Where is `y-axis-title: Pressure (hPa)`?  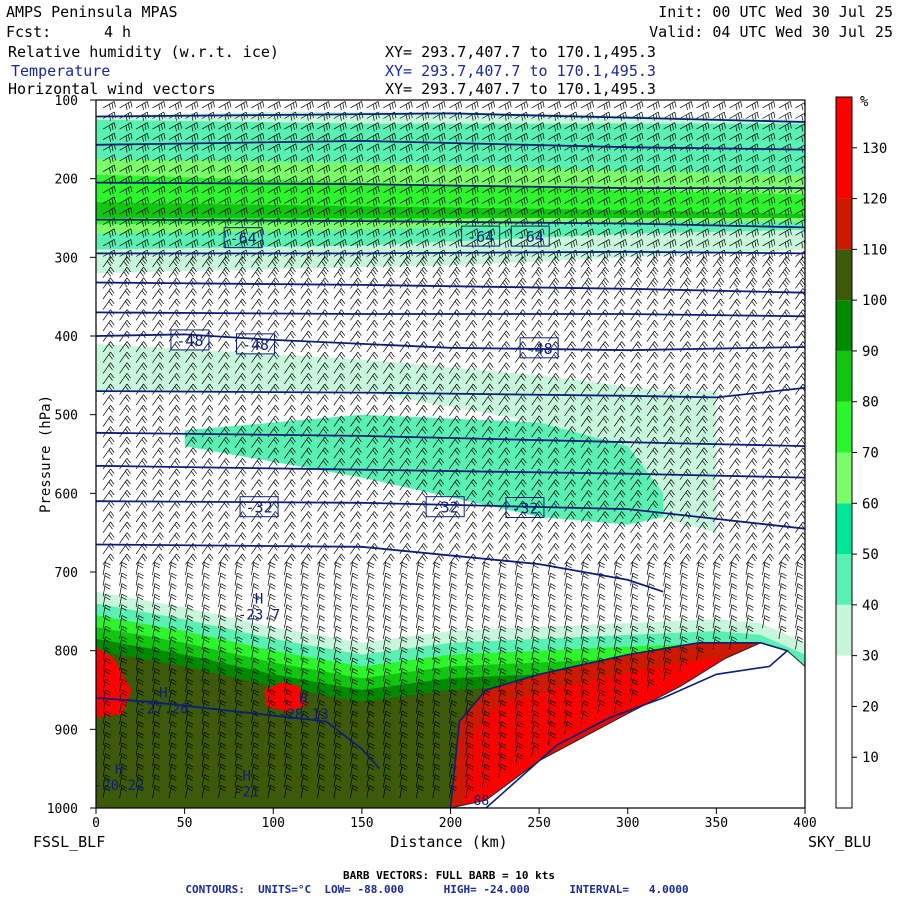 y-axis-title: Pressure (hPa) is located at coordinates (46, 454).